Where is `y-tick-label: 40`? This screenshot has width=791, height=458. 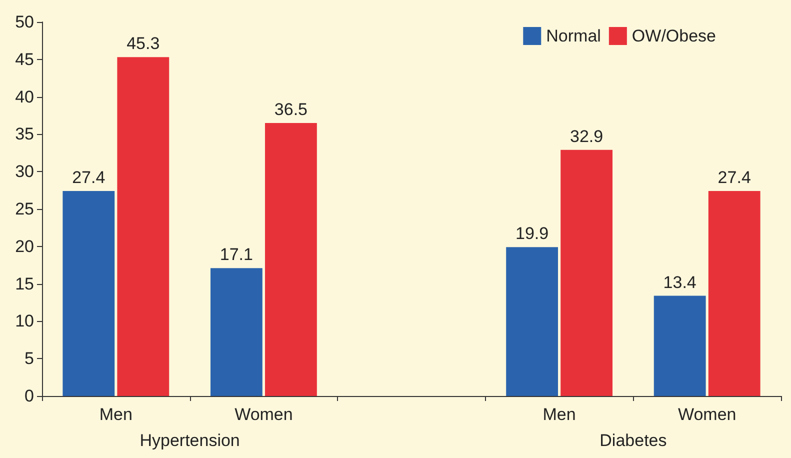 y-tick-label: 40 is located at coordinates (24, 96).